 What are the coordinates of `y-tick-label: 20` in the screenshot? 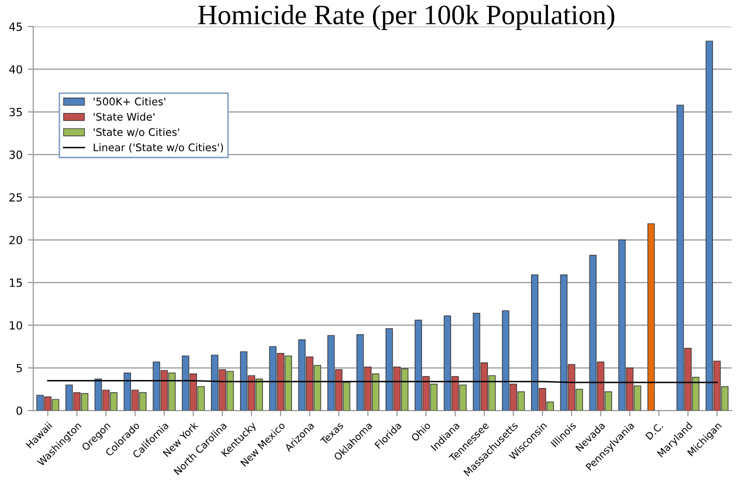 It's located at (16, 240).